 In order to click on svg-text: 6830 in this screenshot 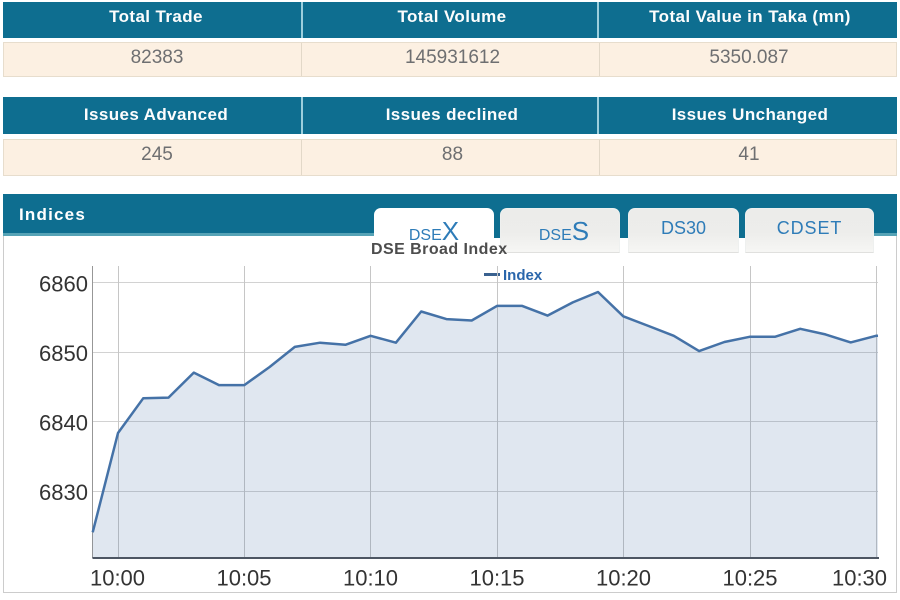, I will do `click(63, 492)`.